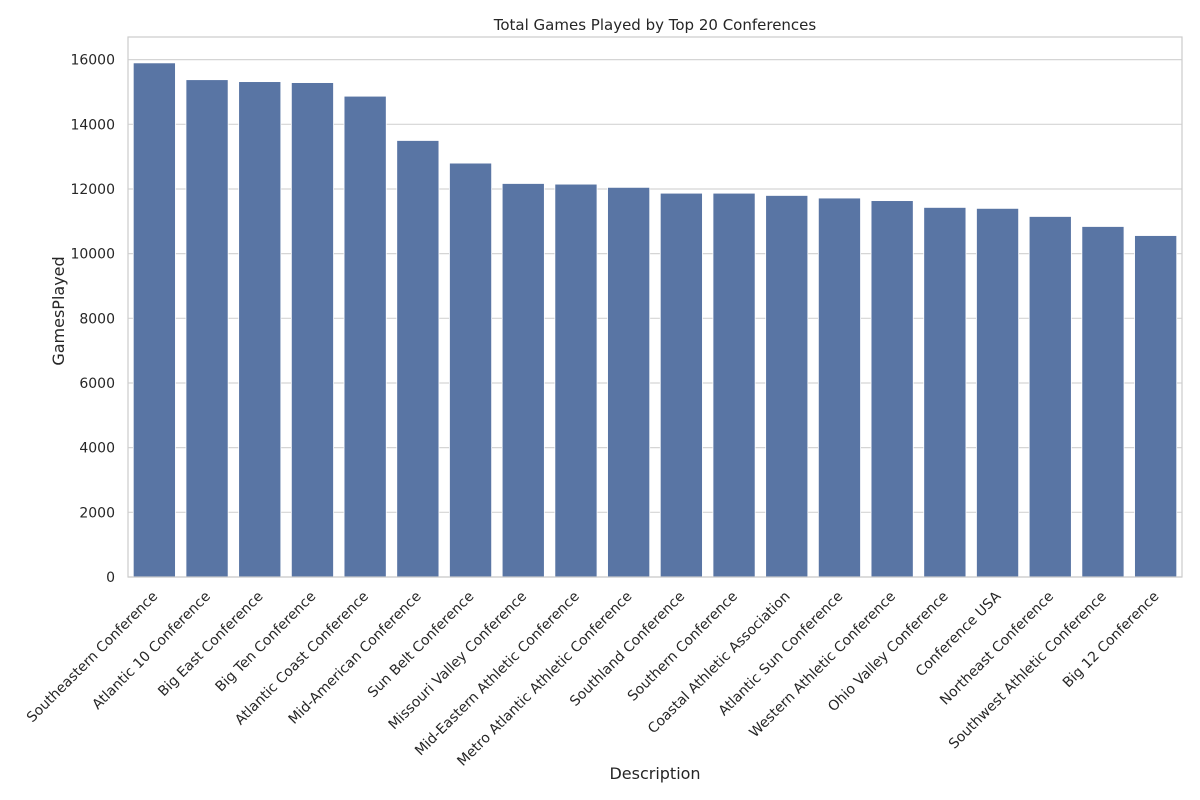  Describe the element at coordinates (58, 310) in the screenshot. I see `y-axis-title: GamesPlayed` at that location.